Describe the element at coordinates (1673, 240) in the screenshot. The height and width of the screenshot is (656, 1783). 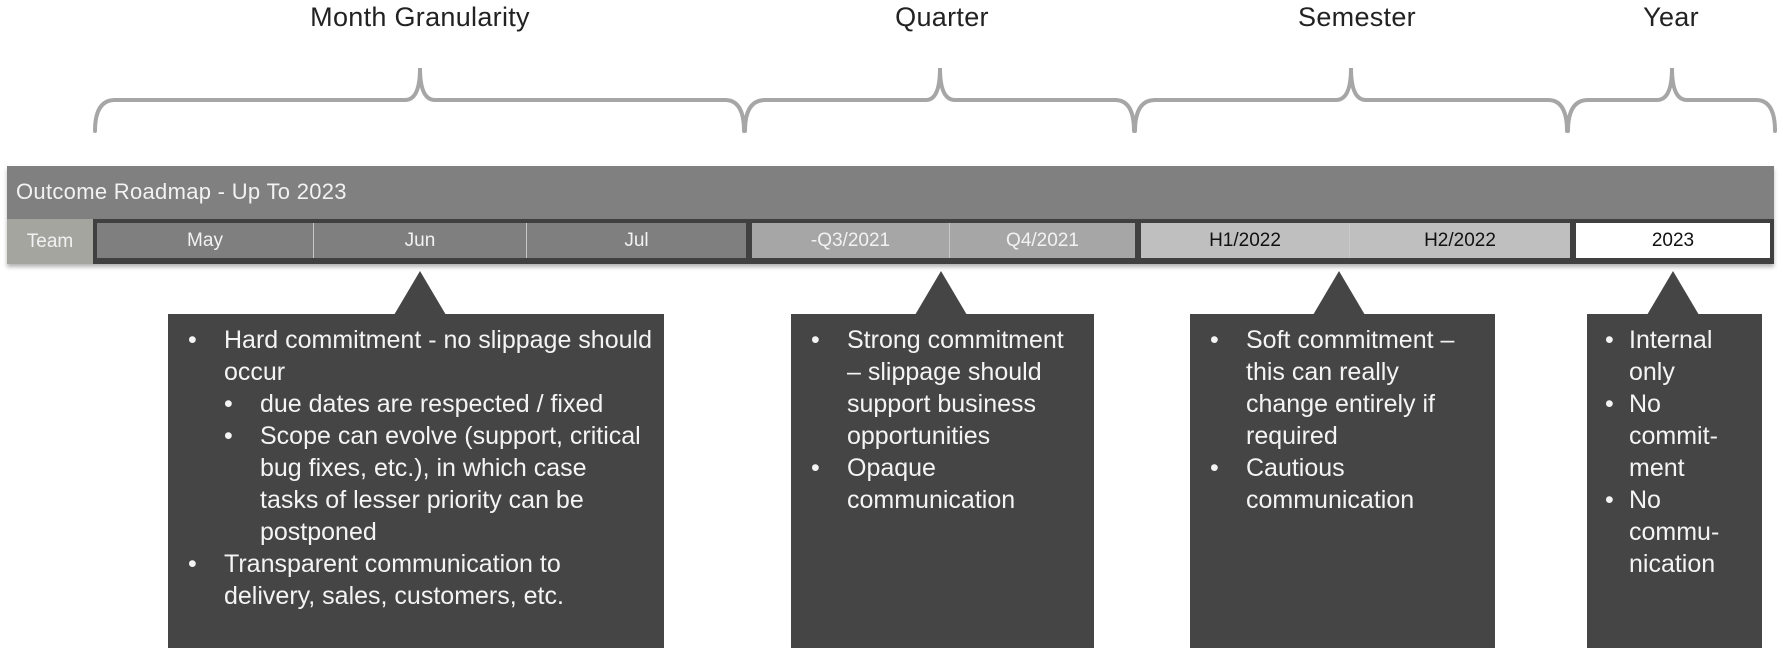
I see `cell-2023: 2023` at that location.